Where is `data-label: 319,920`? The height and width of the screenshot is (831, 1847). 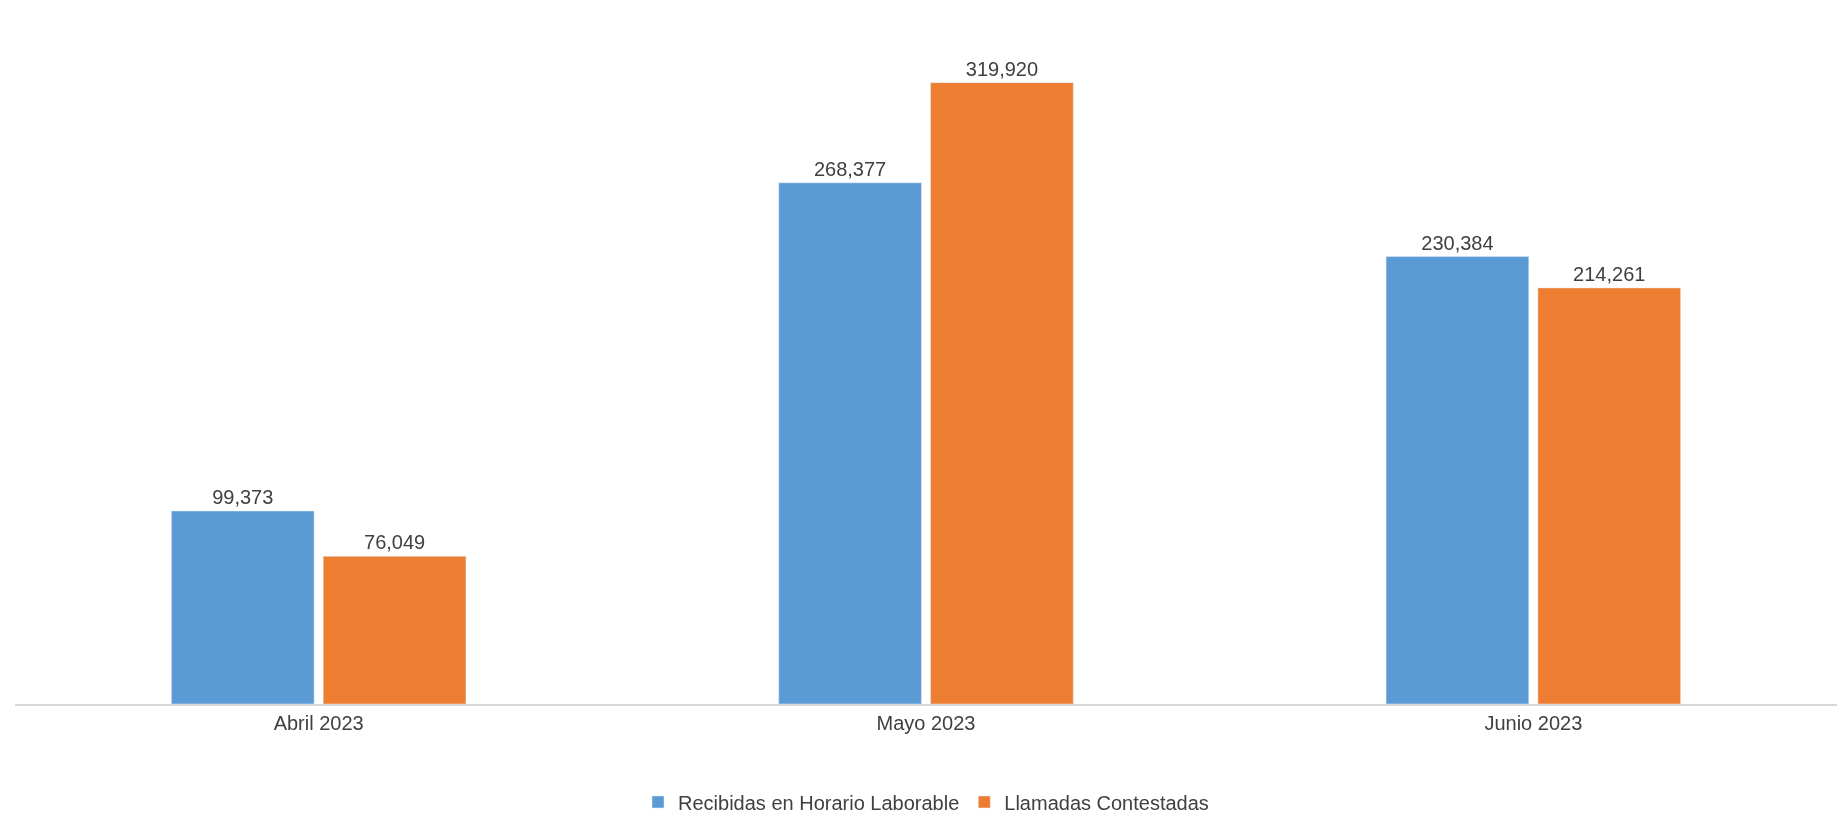 data-label: 319,920 is located at coordinates (1002, 68).